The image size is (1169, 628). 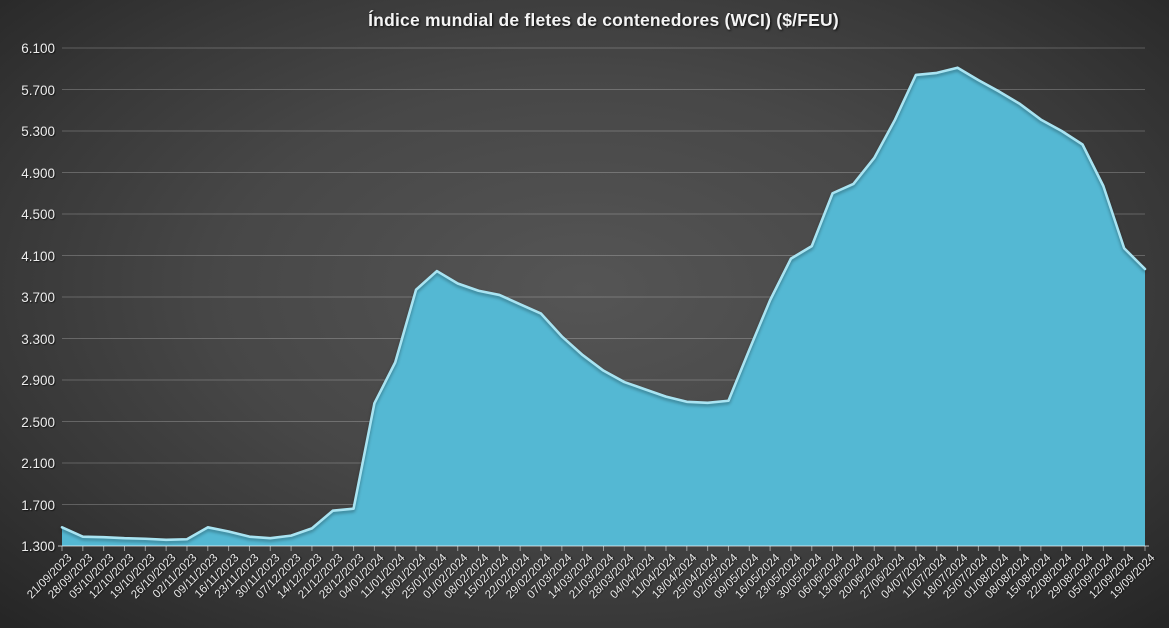 I want to click on y-axis-tick-label: 4.100, so click(x=38, y=256).